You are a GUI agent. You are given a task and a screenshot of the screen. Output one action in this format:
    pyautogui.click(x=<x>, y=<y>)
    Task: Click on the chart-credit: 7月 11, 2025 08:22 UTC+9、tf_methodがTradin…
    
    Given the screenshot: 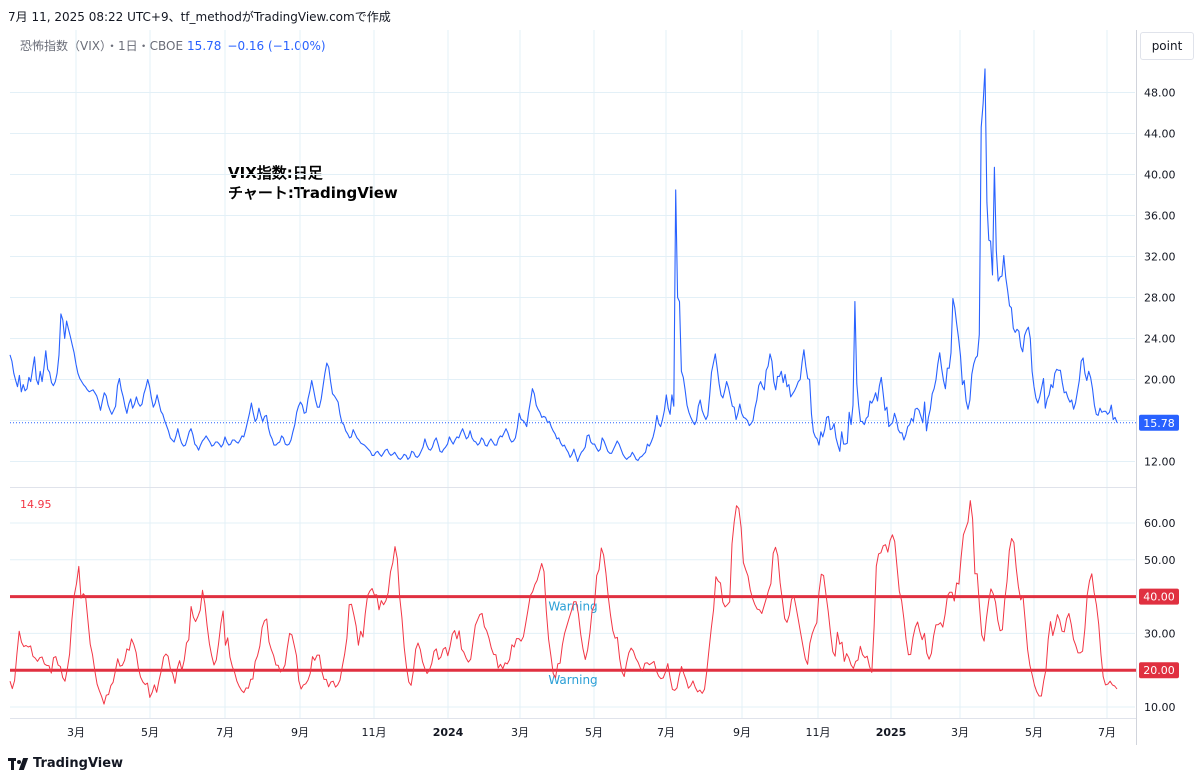 What is the action you would take?
    pyautogui.click(x=199, y=17)
    